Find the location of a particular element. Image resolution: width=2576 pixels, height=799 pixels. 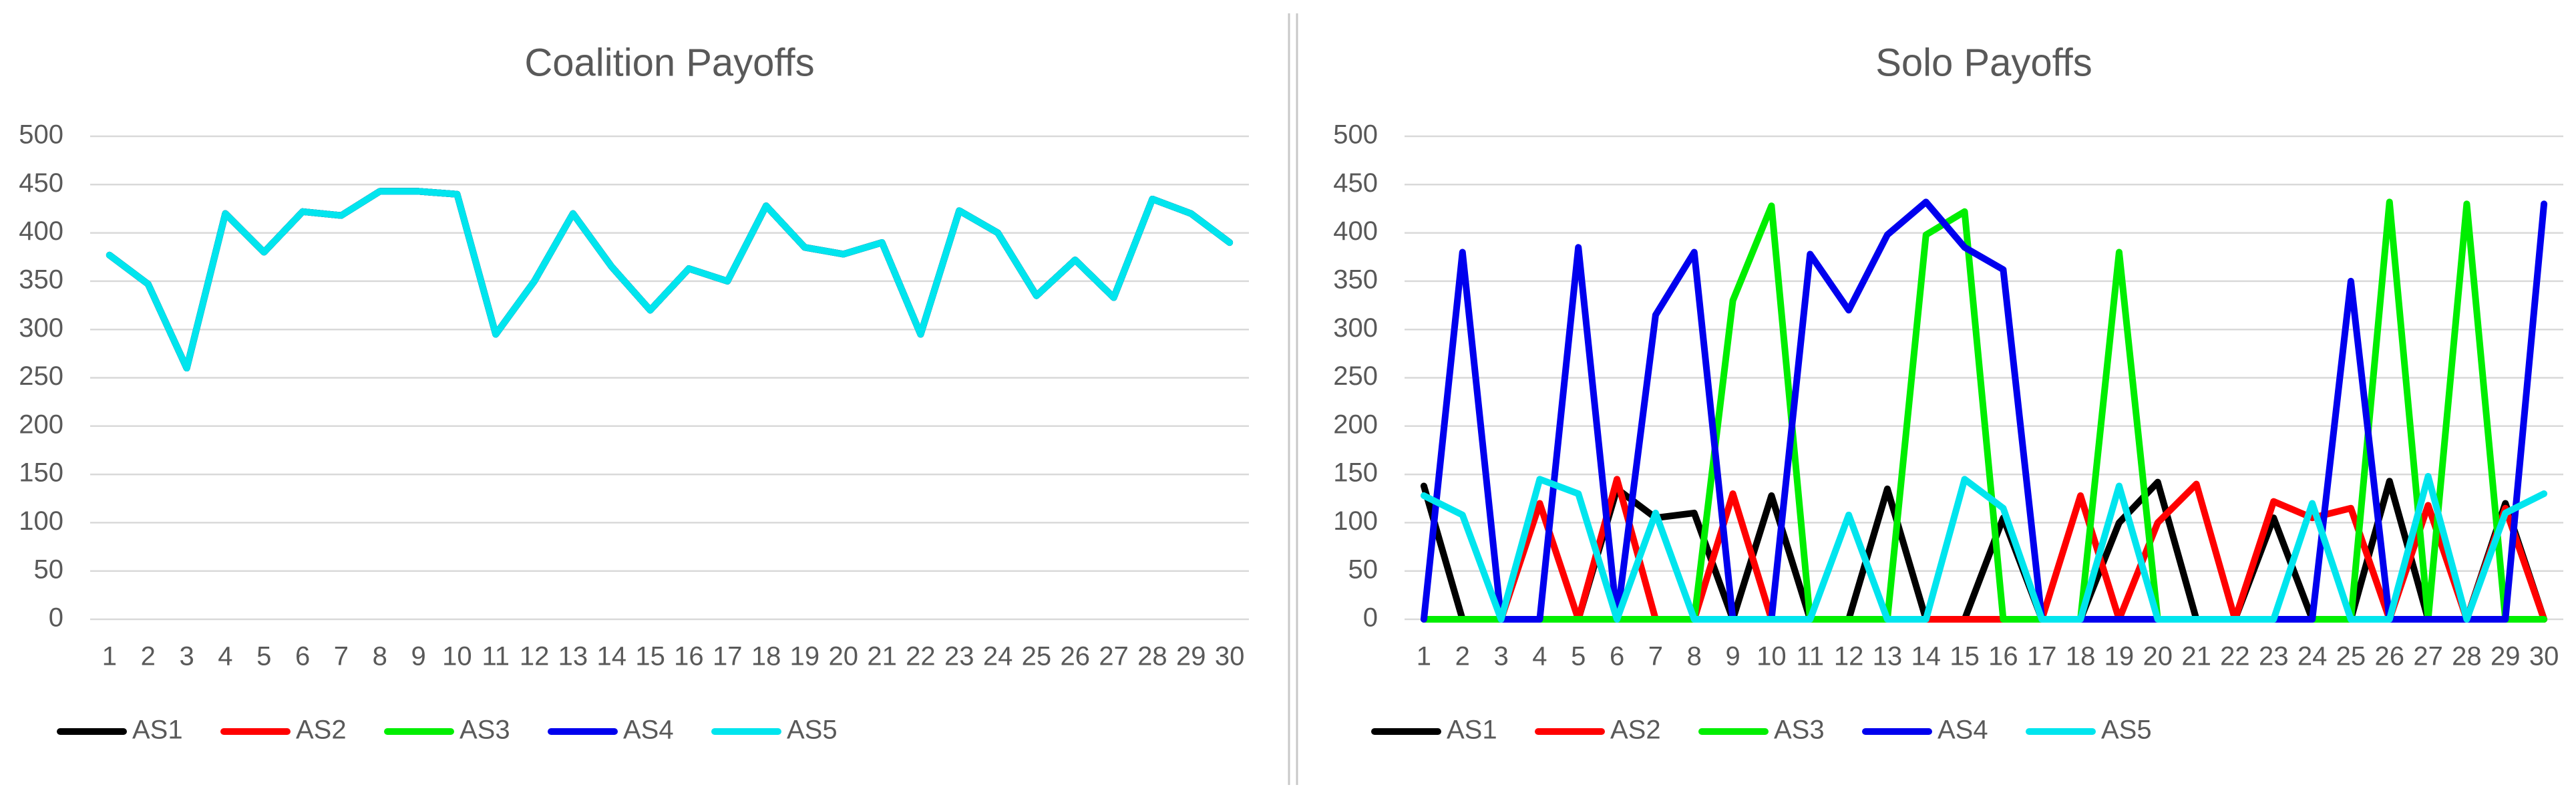

chart-title: Coalition Payoffs is located at coordinates (669, 62).